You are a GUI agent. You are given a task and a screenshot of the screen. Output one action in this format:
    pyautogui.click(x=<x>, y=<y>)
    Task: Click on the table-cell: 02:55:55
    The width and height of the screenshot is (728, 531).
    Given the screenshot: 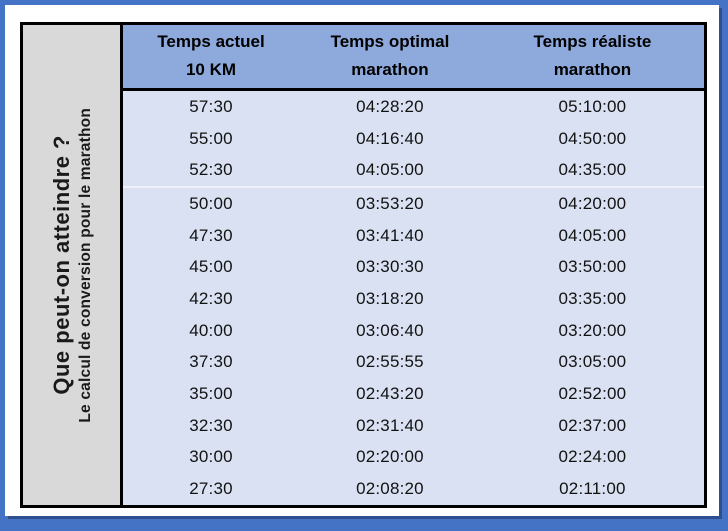 What is the action you would take?
    pyautogui.click(x=390, y=362)
    